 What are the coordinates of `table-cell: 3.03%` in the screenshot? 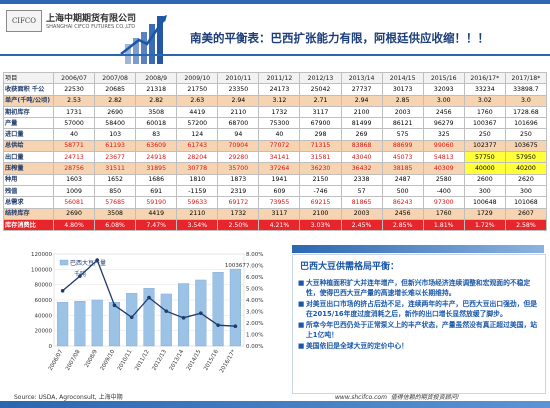 It's located at (320, 225).